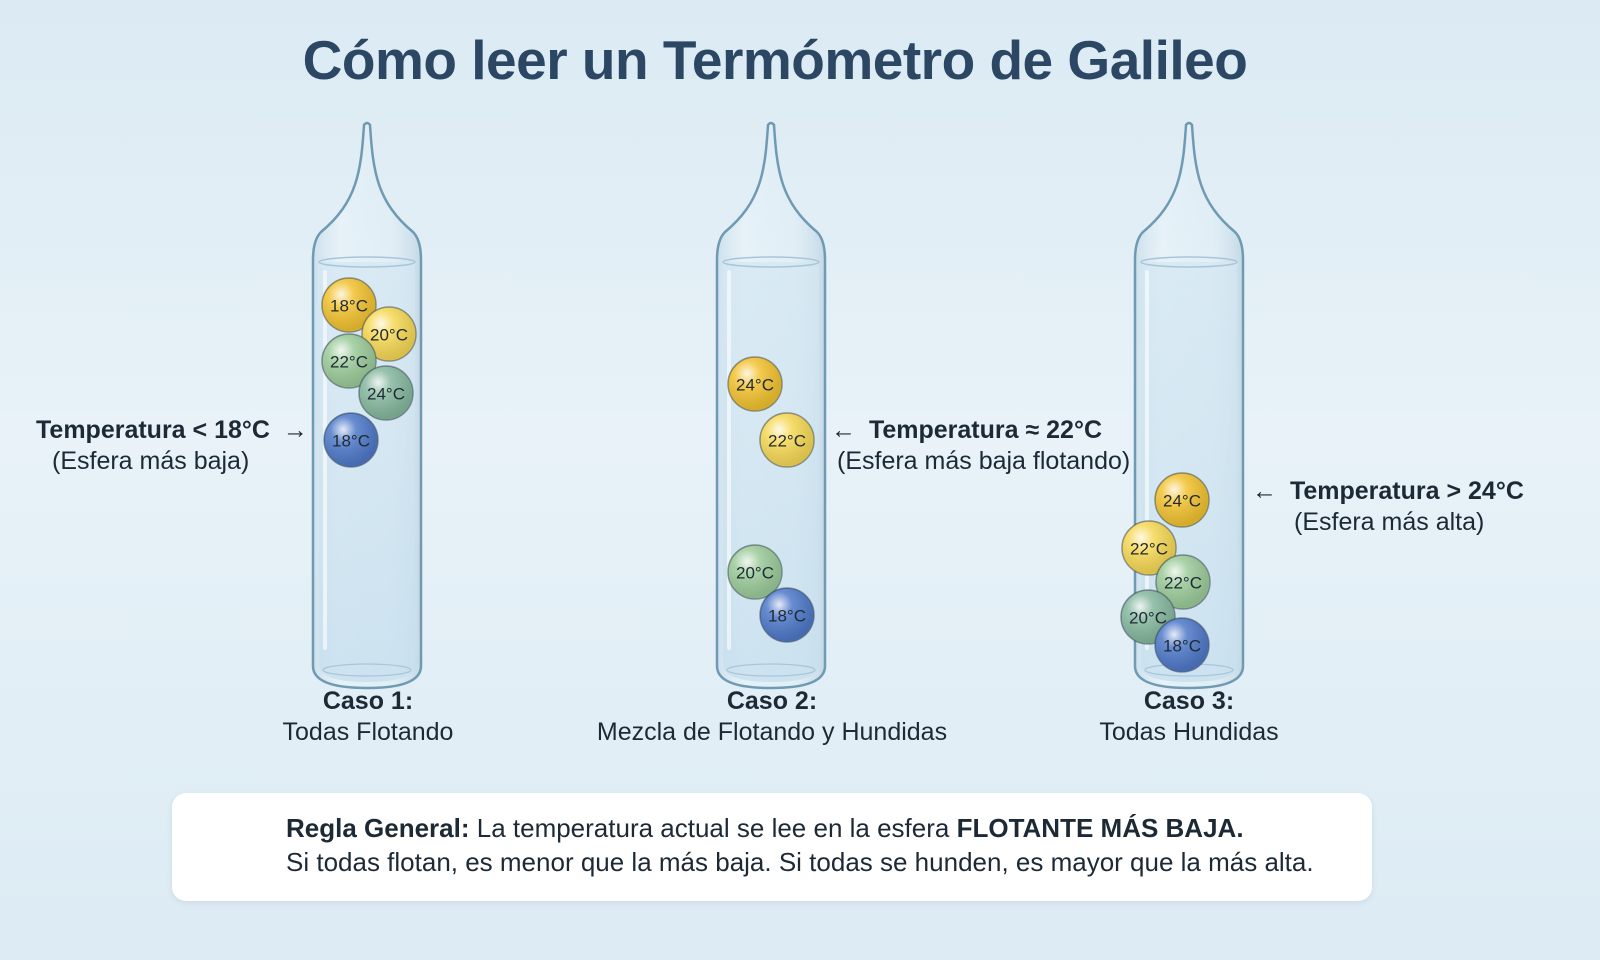 The width and height of the screenshot is (1600, 960). What do you see at coordinates (153, 430) in the screenshot?
I see `annotation-main: Temperatura < 18°C` at bounding box center [153, 430].